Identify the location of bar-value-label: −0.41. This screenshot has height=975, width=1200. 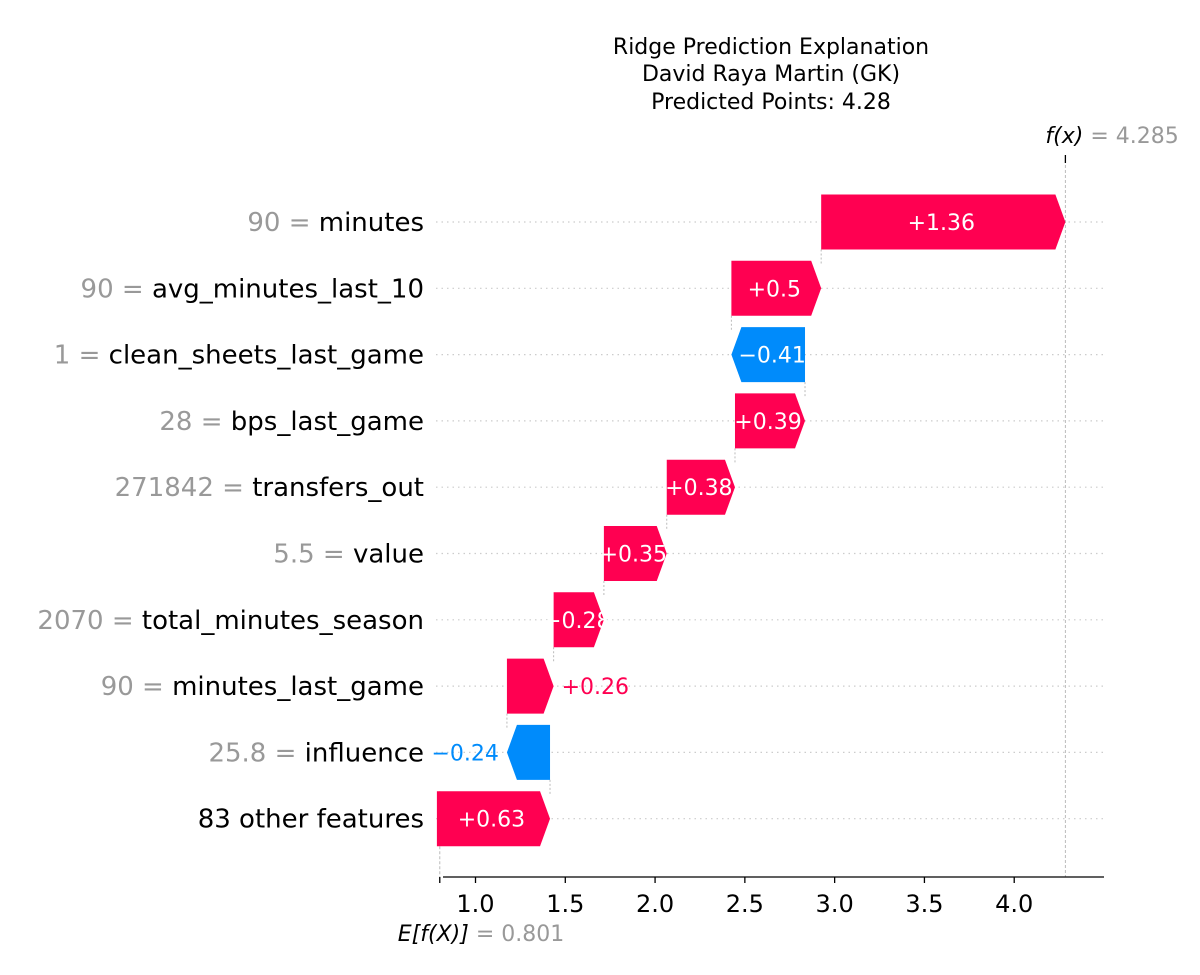
(771, 356).